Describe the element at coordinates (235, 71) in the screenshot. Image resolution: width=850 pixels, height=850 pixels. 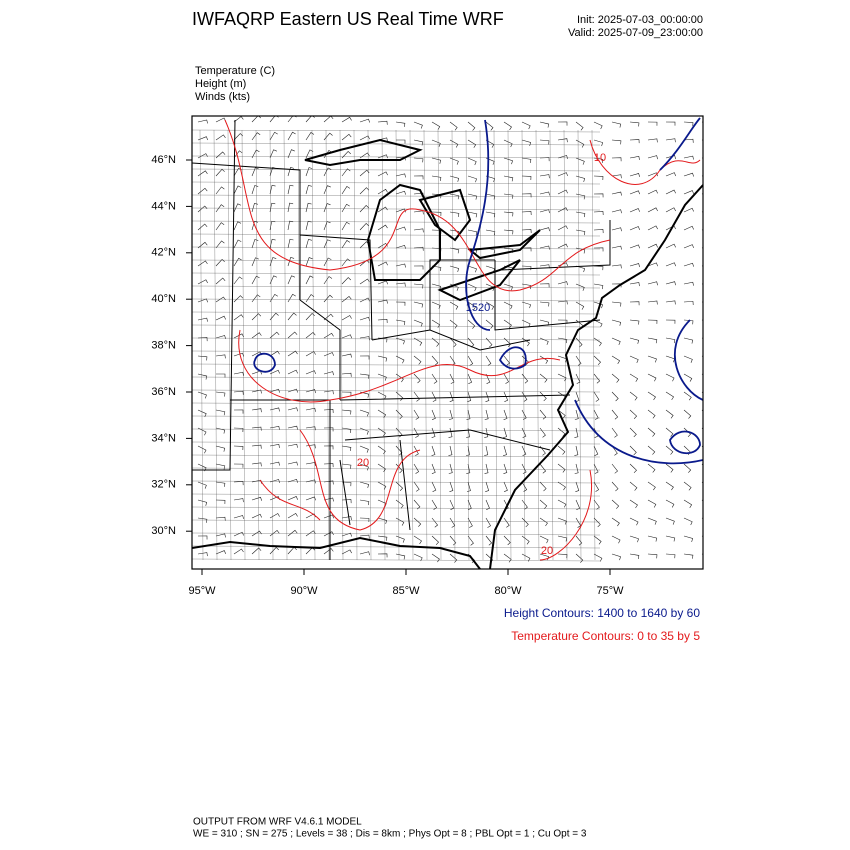
I see `field-label: Temperature (C)` at that location.